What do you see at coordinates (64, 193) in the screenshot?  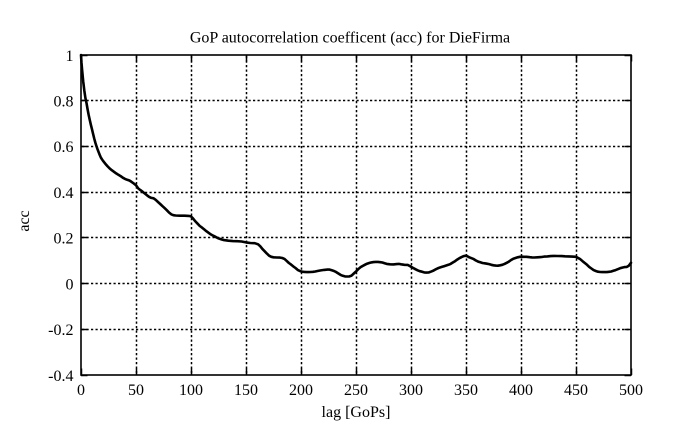 I see `svg-text: 0.4` at bounding box center [64, 193].